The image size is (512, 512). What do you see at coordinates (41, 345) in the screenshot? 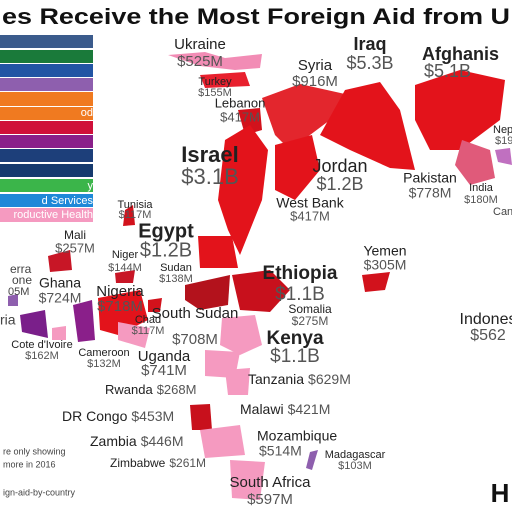
I see `country-name: Cote d'Ivoire` at bounding box center [41, 345].